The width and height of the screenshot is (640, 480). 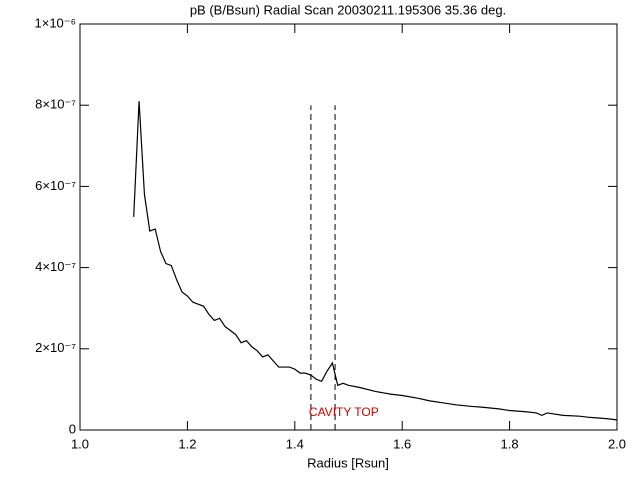 I want to click on y-tick-label: 2×10⁻⁷, so click(x=55, y=347).